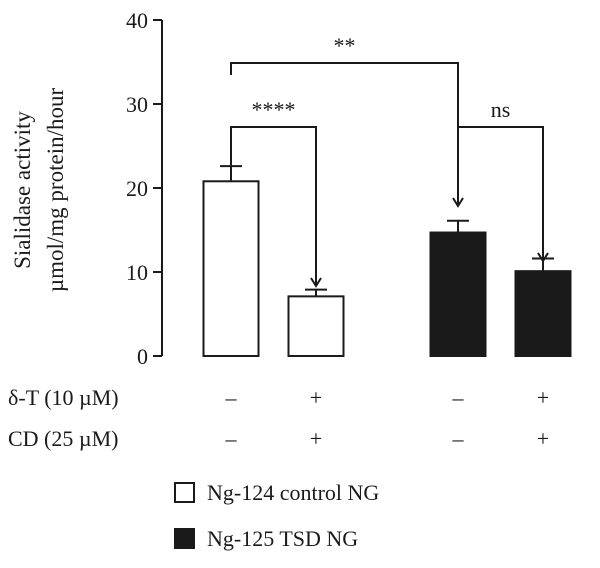 Image resolution: width=600 pixels, height=568 pixels. I want to click on condition-label: δ-T (10 µM), so click(63, 397).